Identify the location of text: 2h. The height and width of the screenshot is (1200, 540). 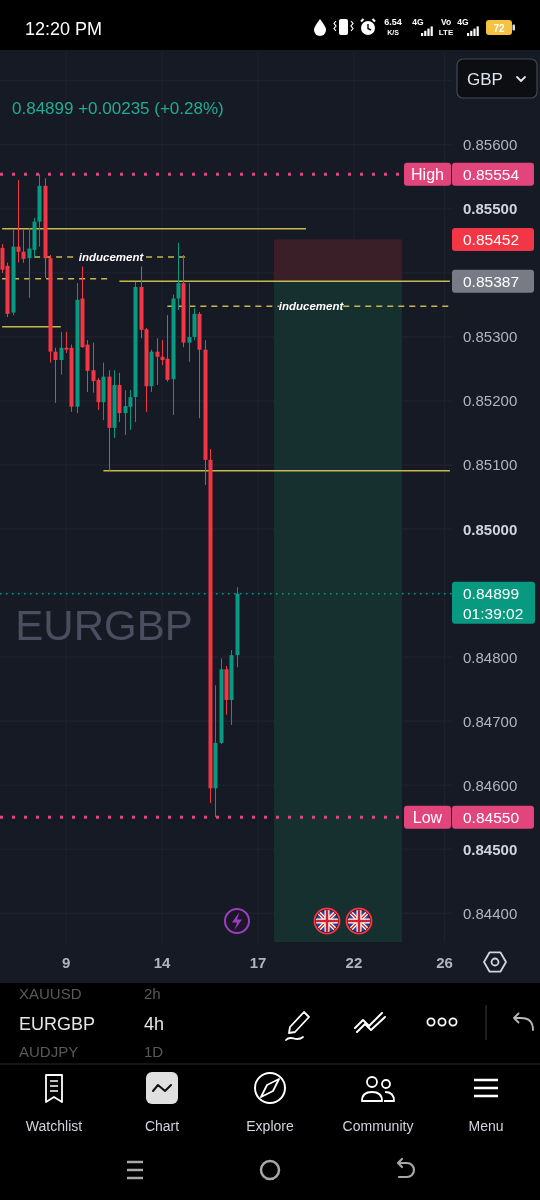
(152, 993).